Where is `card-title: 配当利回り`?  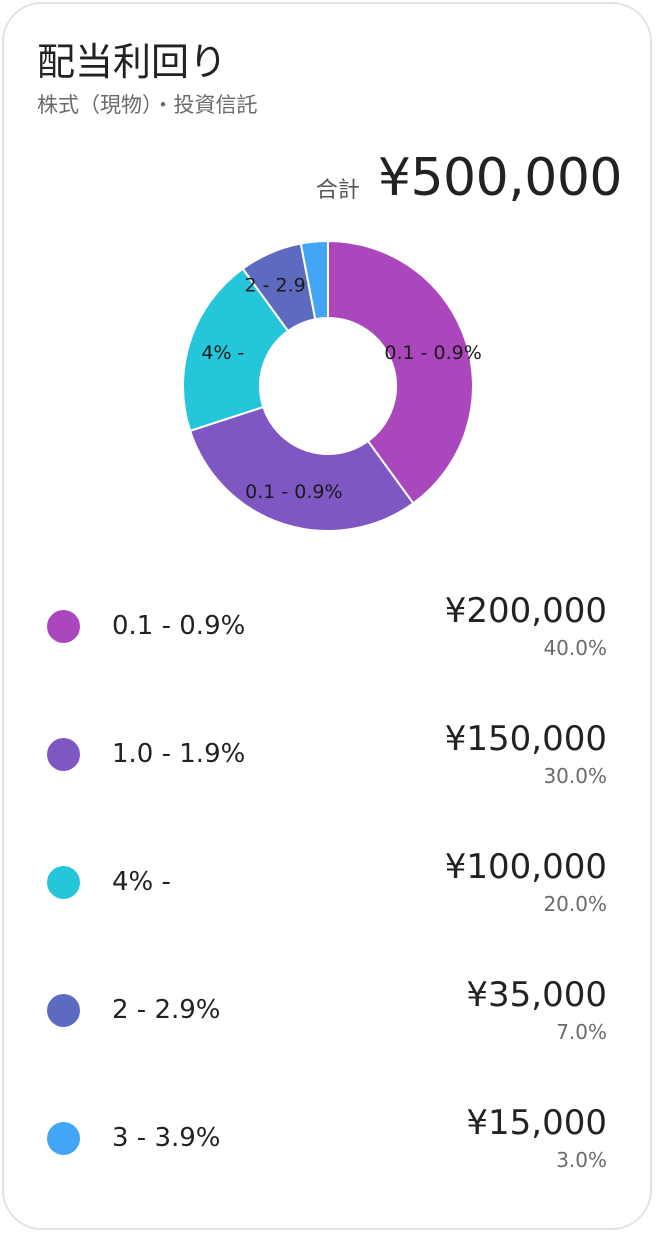 card-title: 配当利回り is located at coordinates (132, 62).